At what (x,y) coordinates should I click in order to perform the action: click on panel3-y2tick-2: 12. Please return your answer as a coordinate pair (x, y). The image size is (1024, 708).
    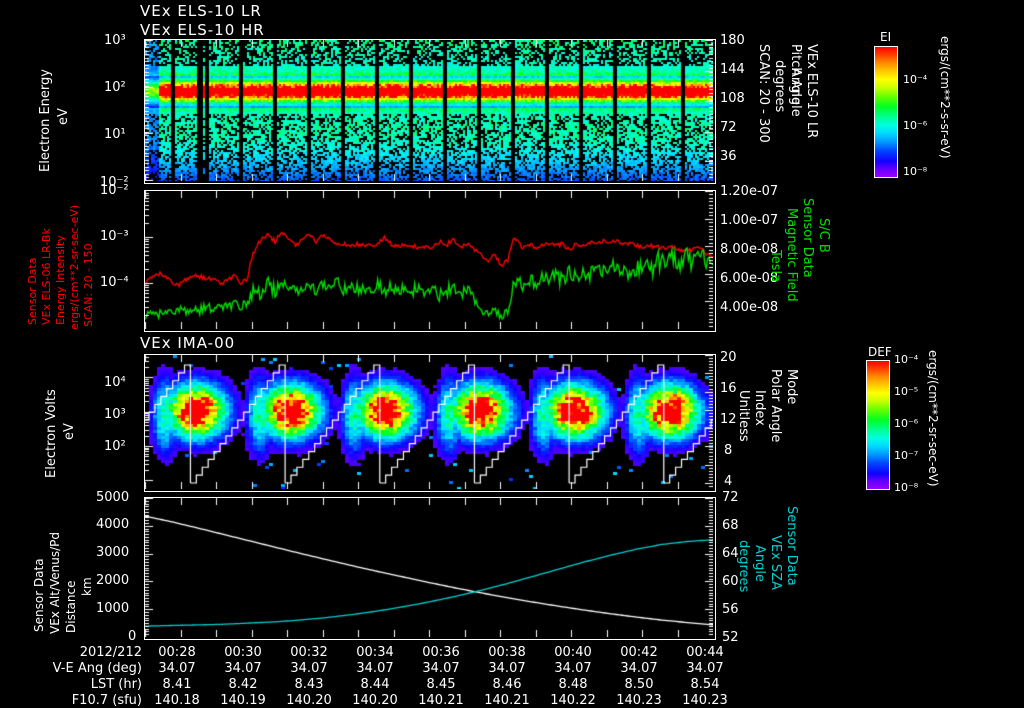
    Looking at the image, I should click on (728, 419).